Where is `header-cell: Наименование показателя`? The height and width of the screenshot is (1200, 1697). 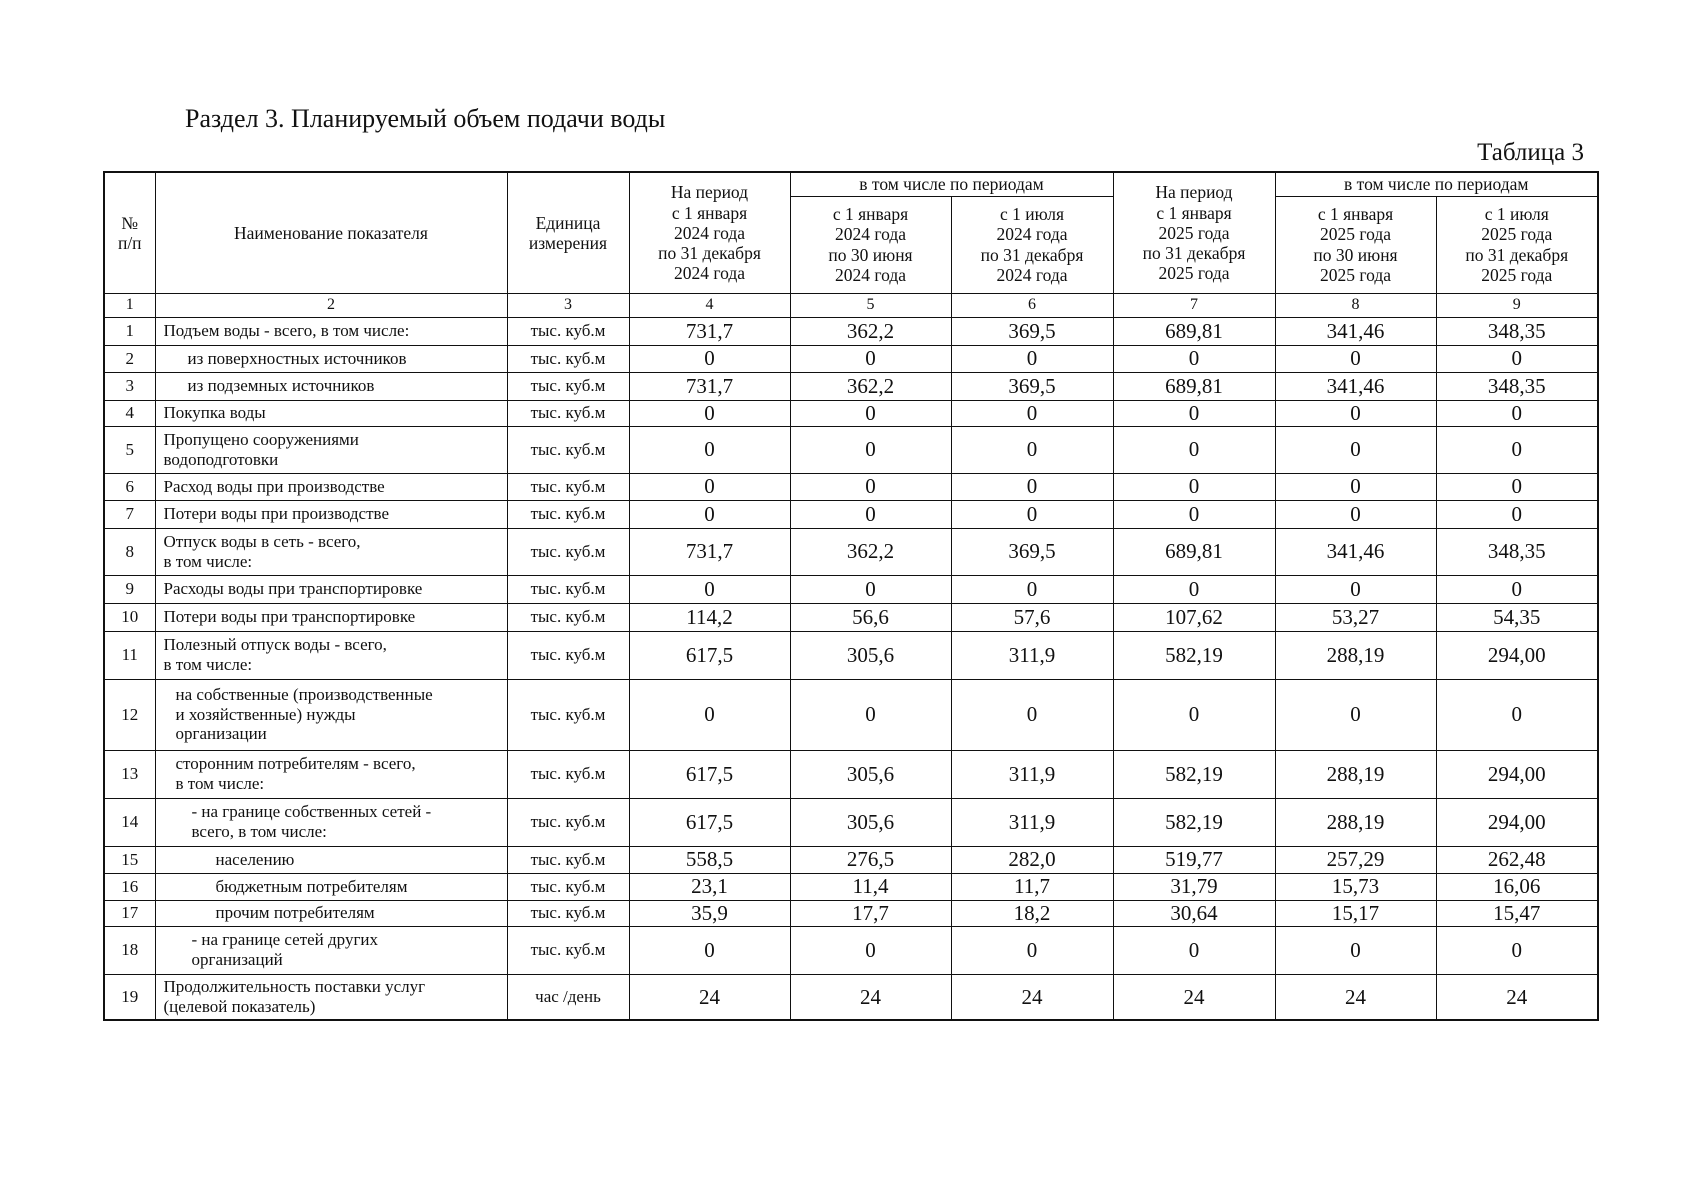 header-cell: Наименование показателя is located at coordinates (331, 232).